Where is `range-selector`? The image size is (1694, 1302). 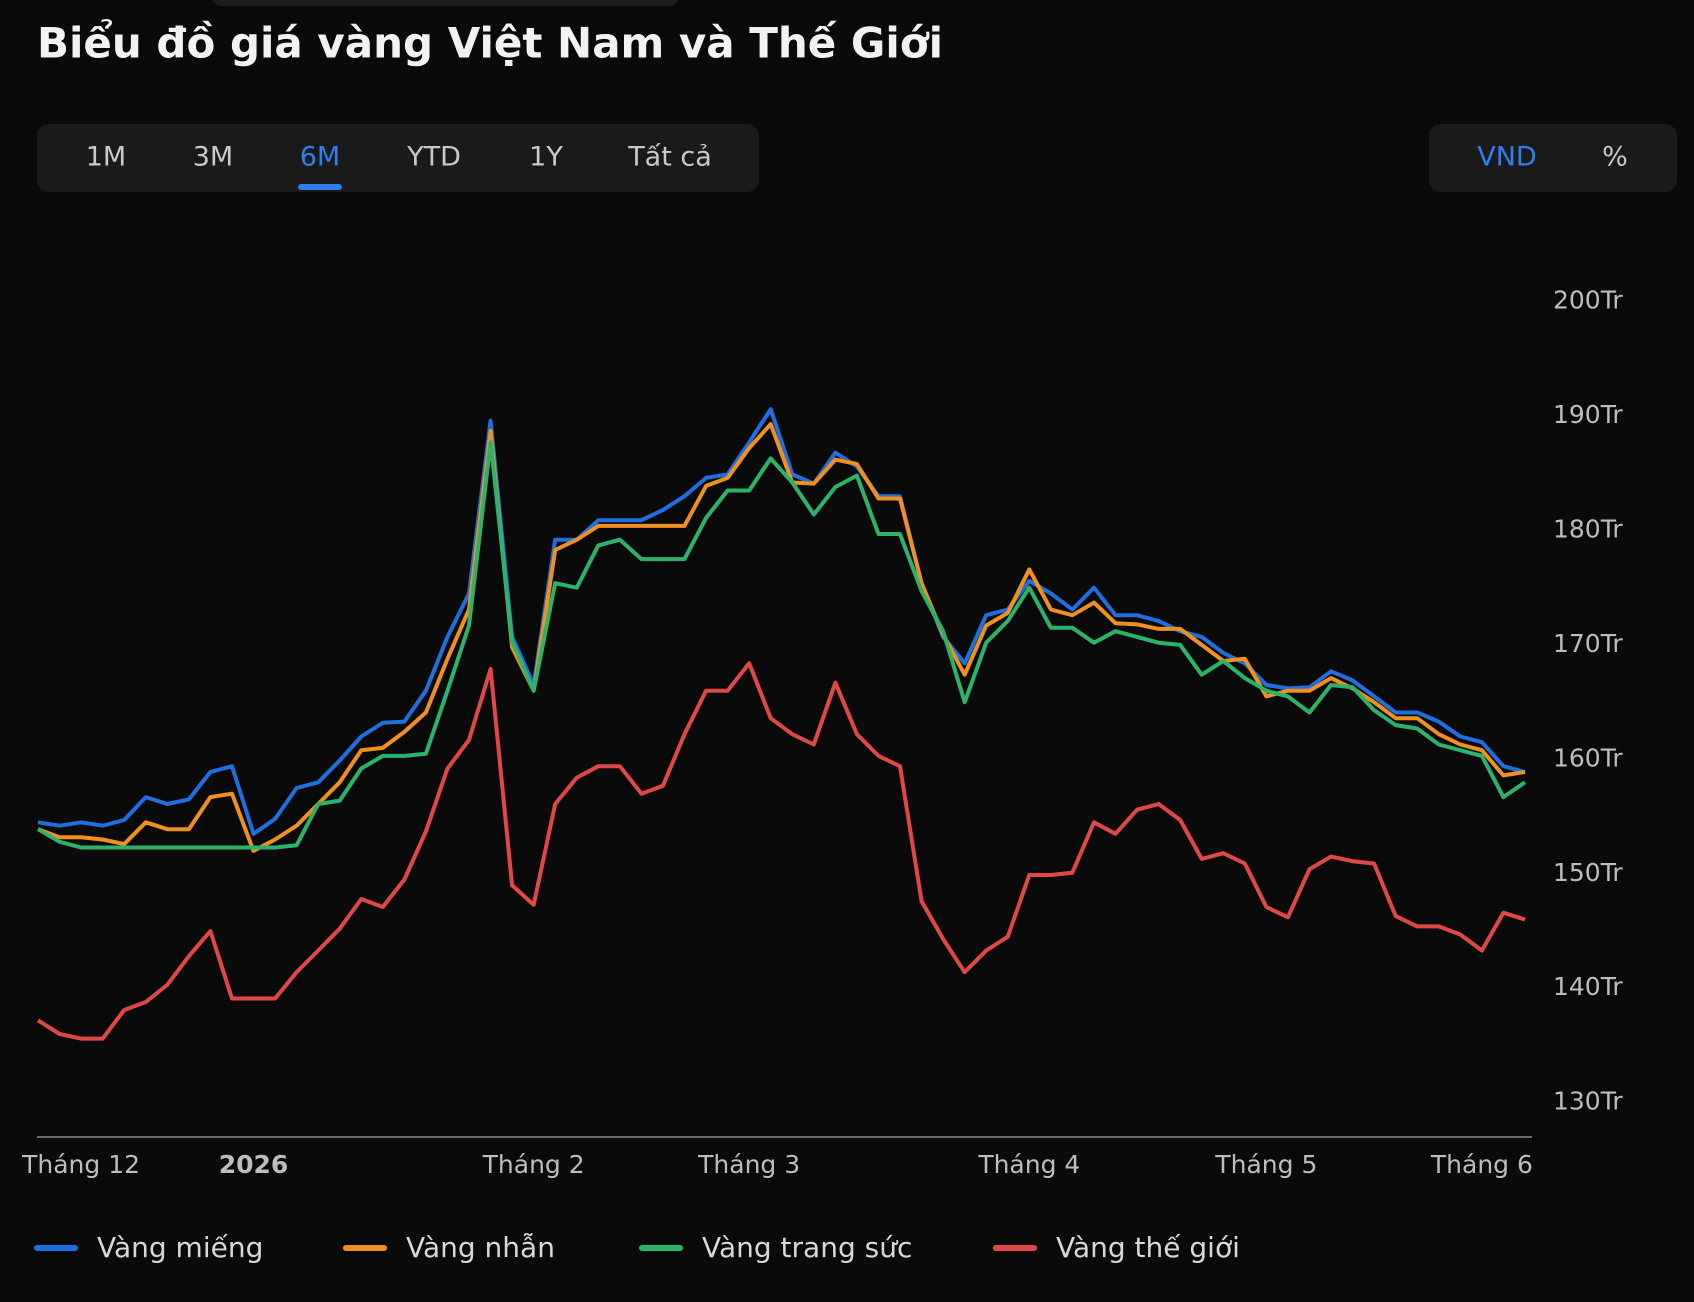 range-selector is located at coordinates (398, 158).